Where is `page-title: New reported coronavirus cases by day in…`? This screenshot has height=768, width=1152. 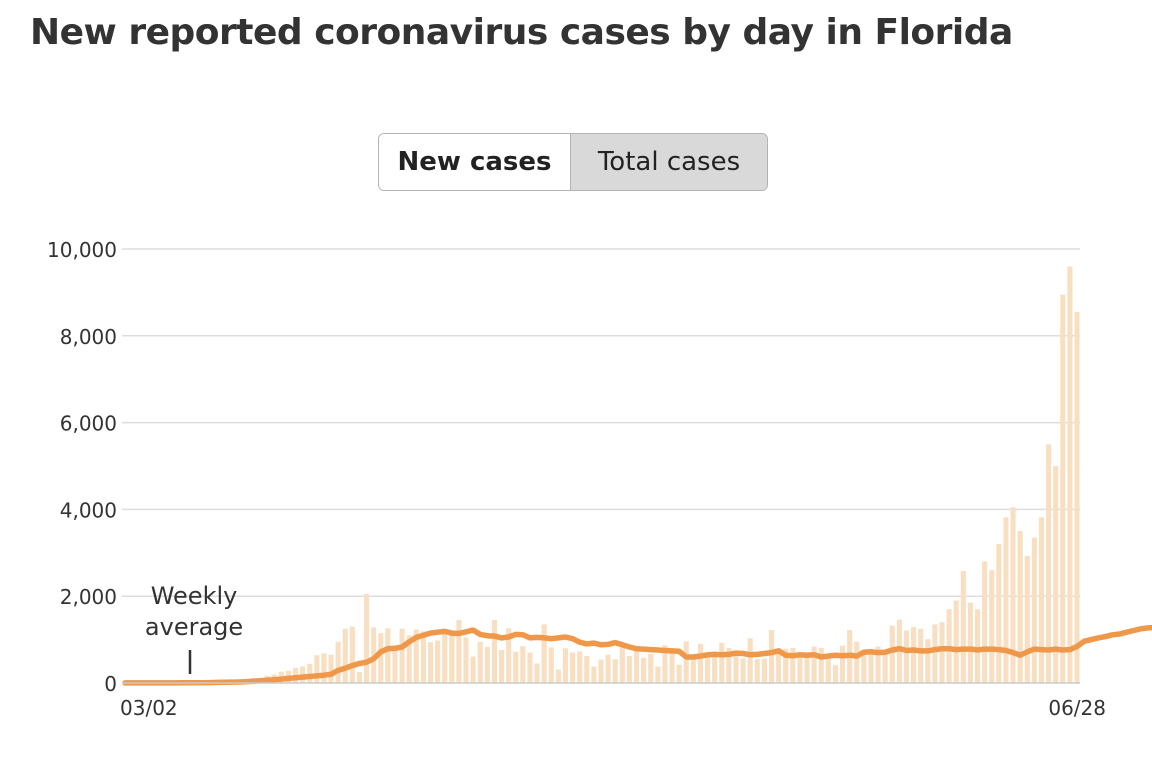
page-title: New reported coronavirus cases by day in… is located at coordinates (521, 32).